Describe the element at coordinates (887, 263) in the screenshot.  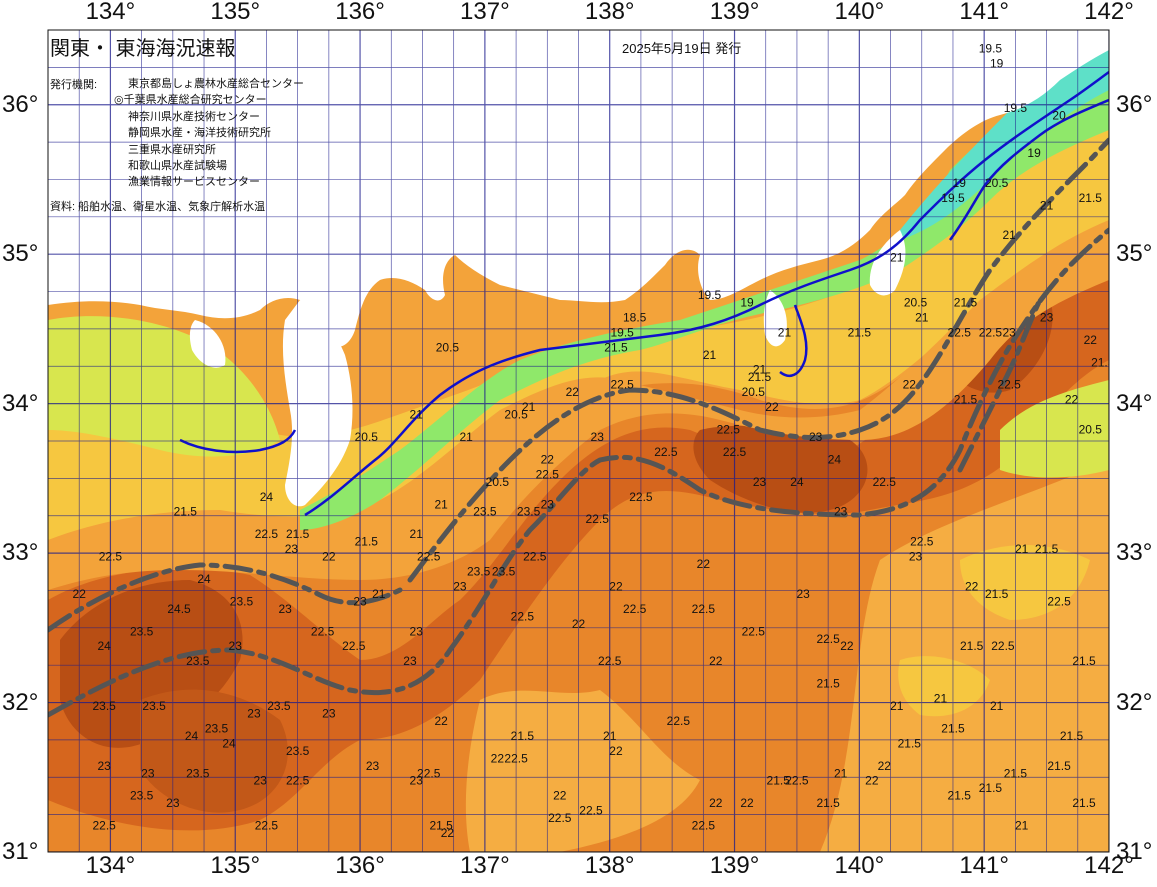
I see `land-boso-peninsula` at that location.